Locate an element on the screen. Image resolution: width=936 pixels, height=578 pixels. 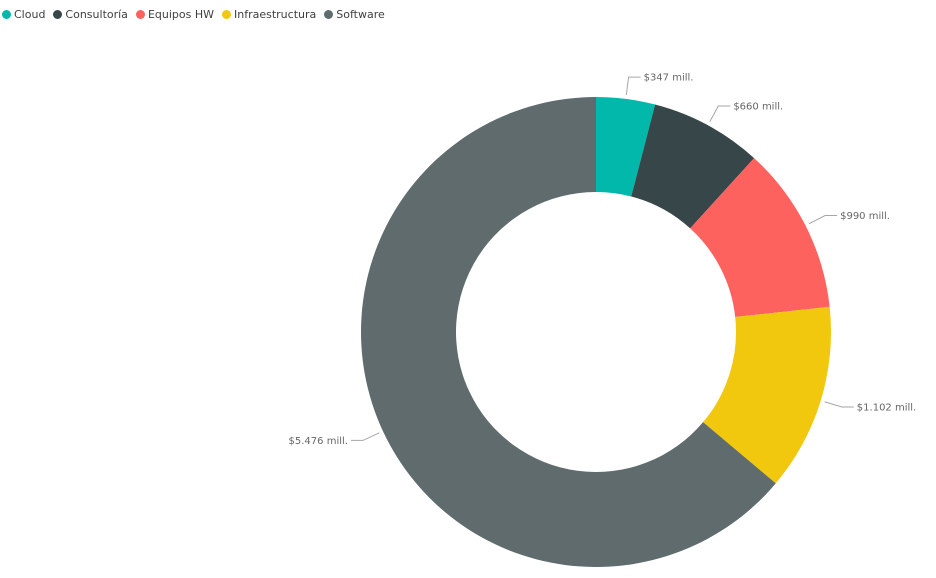
donut-slice-infraestructura is located at coordinates (767, 395).